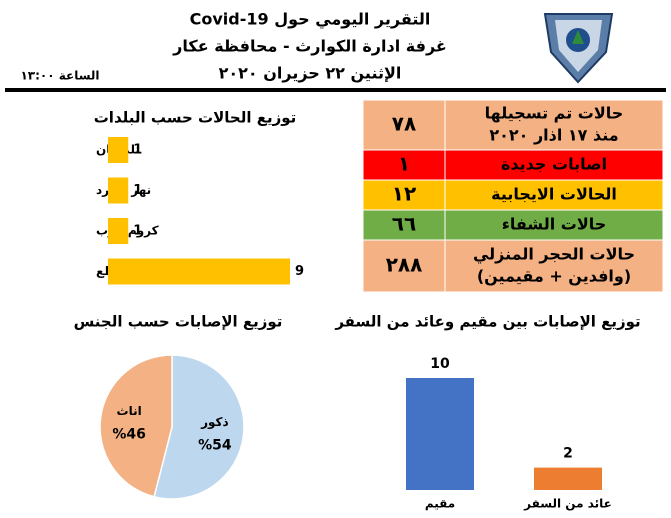 The width and height of the screenshot is (671, 518). Describe the element at coordinates (554, 113) in the screenshot. I see `table-label: حالات تم تسجيلها` at that location.